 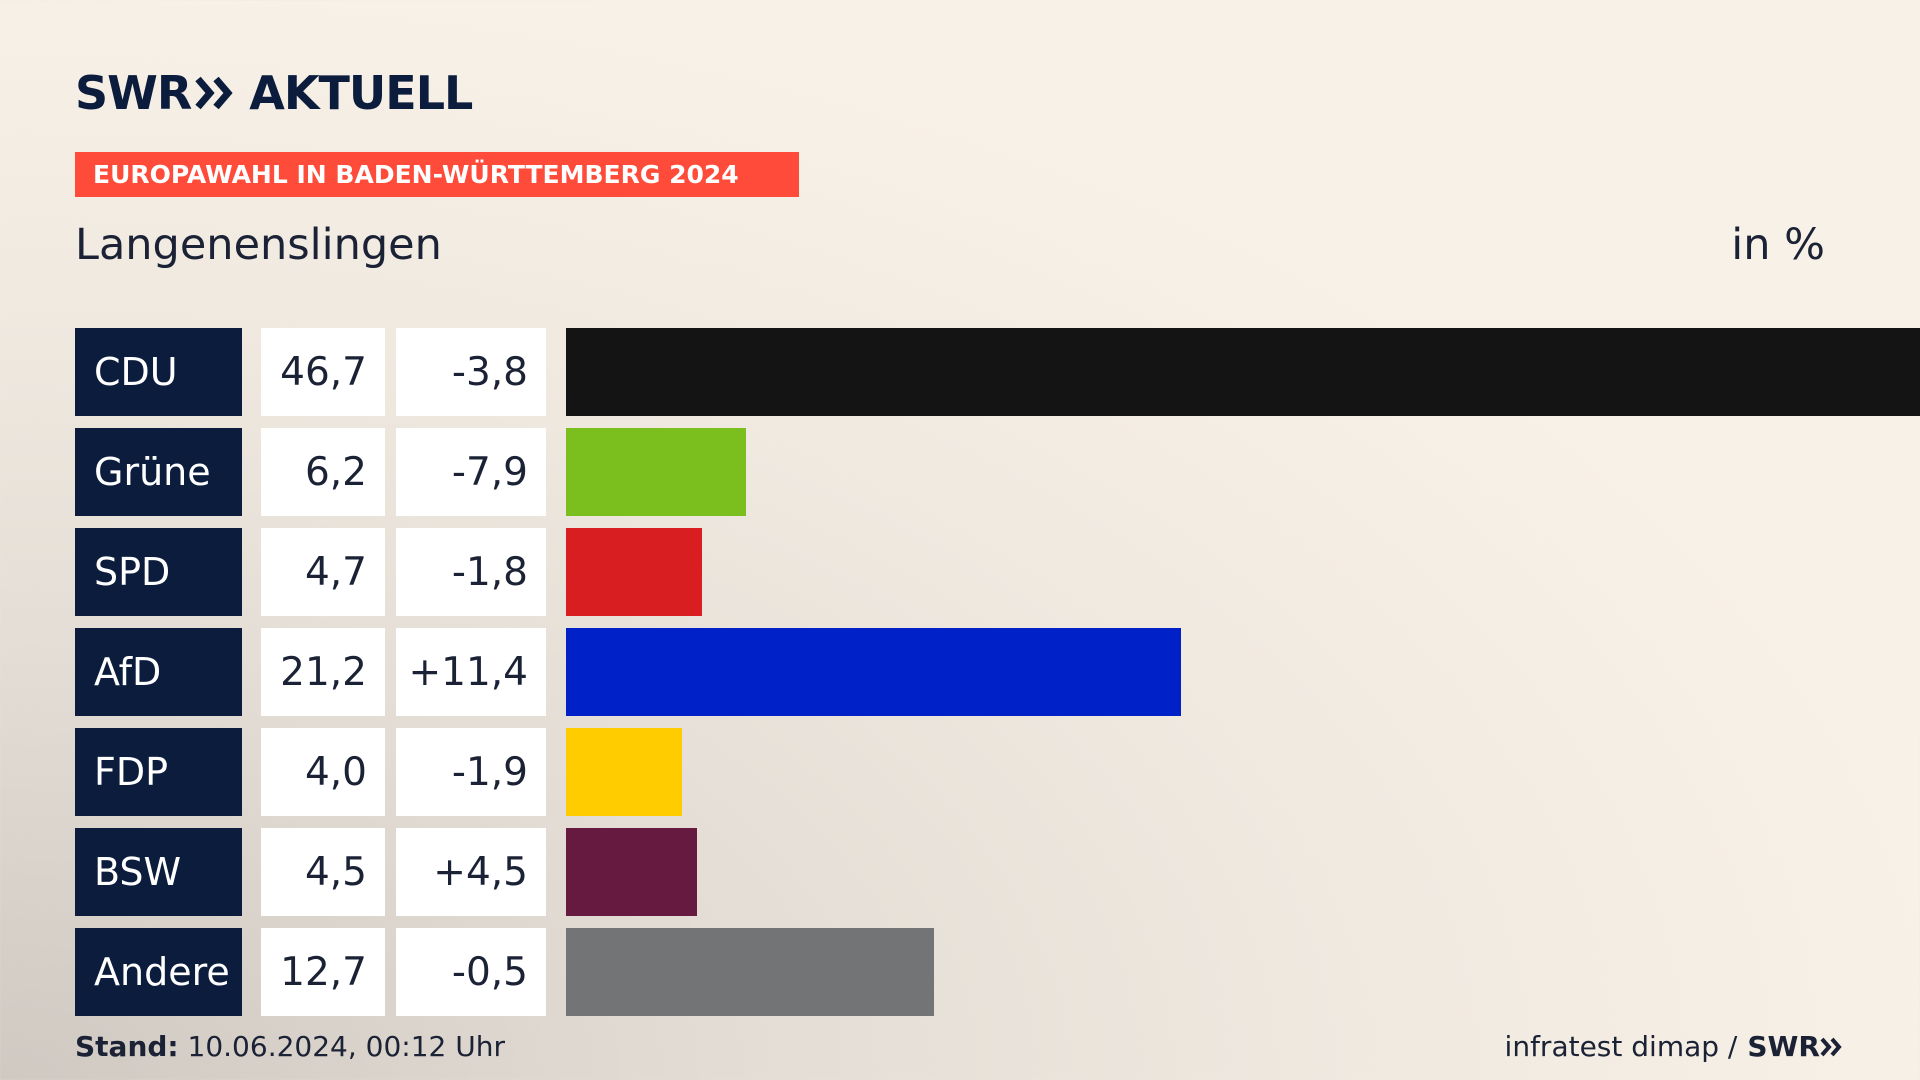 I want to click on logo-product: AKTUELL, so click(x=361, y=93).